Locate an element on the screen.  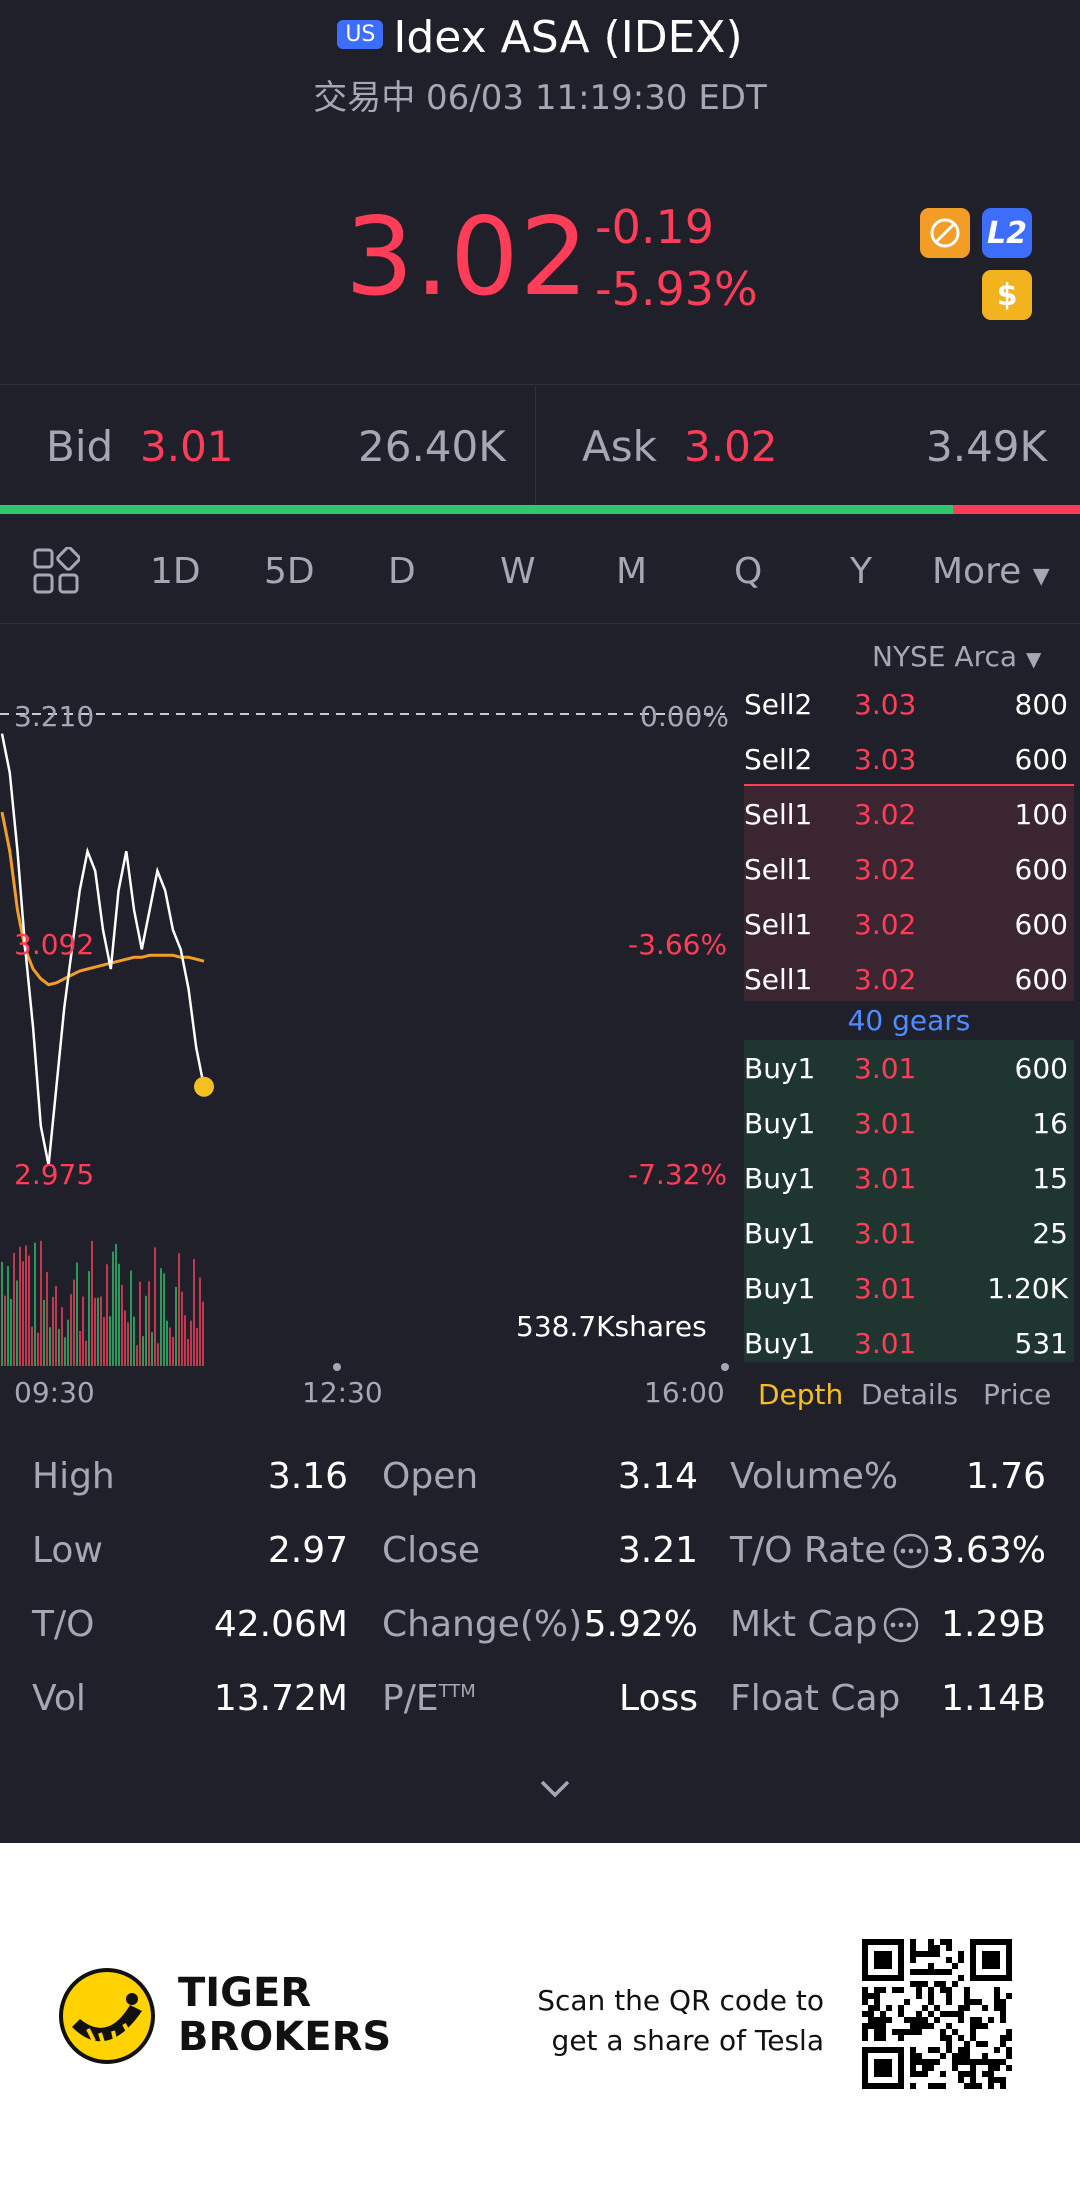
grid-layout-icon is located at coordinates (56, 572).